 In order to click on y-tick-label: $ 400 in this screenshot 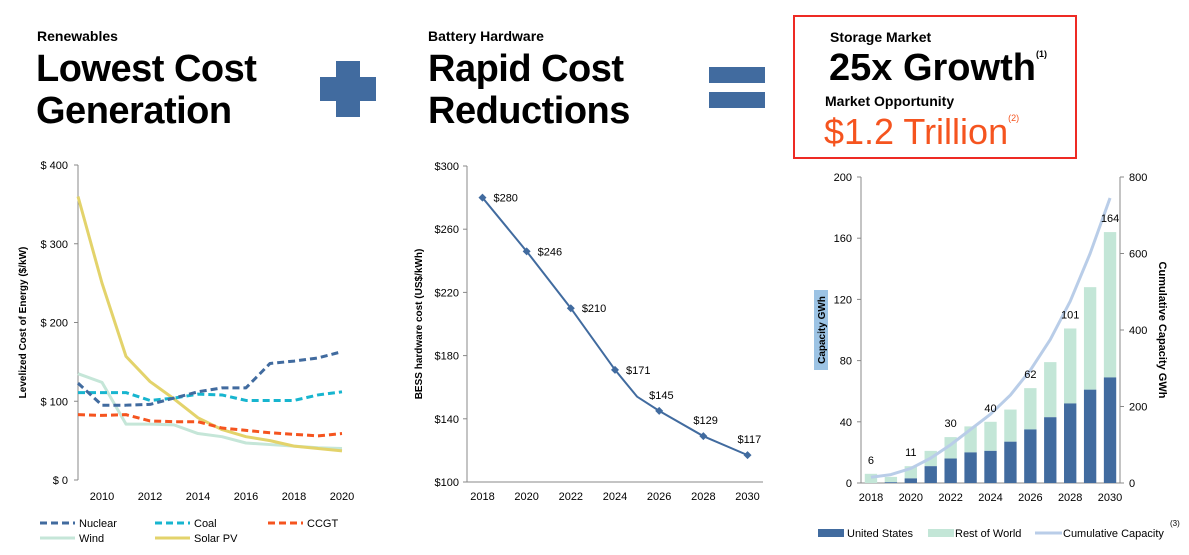, I will do `click(54, 166)`.